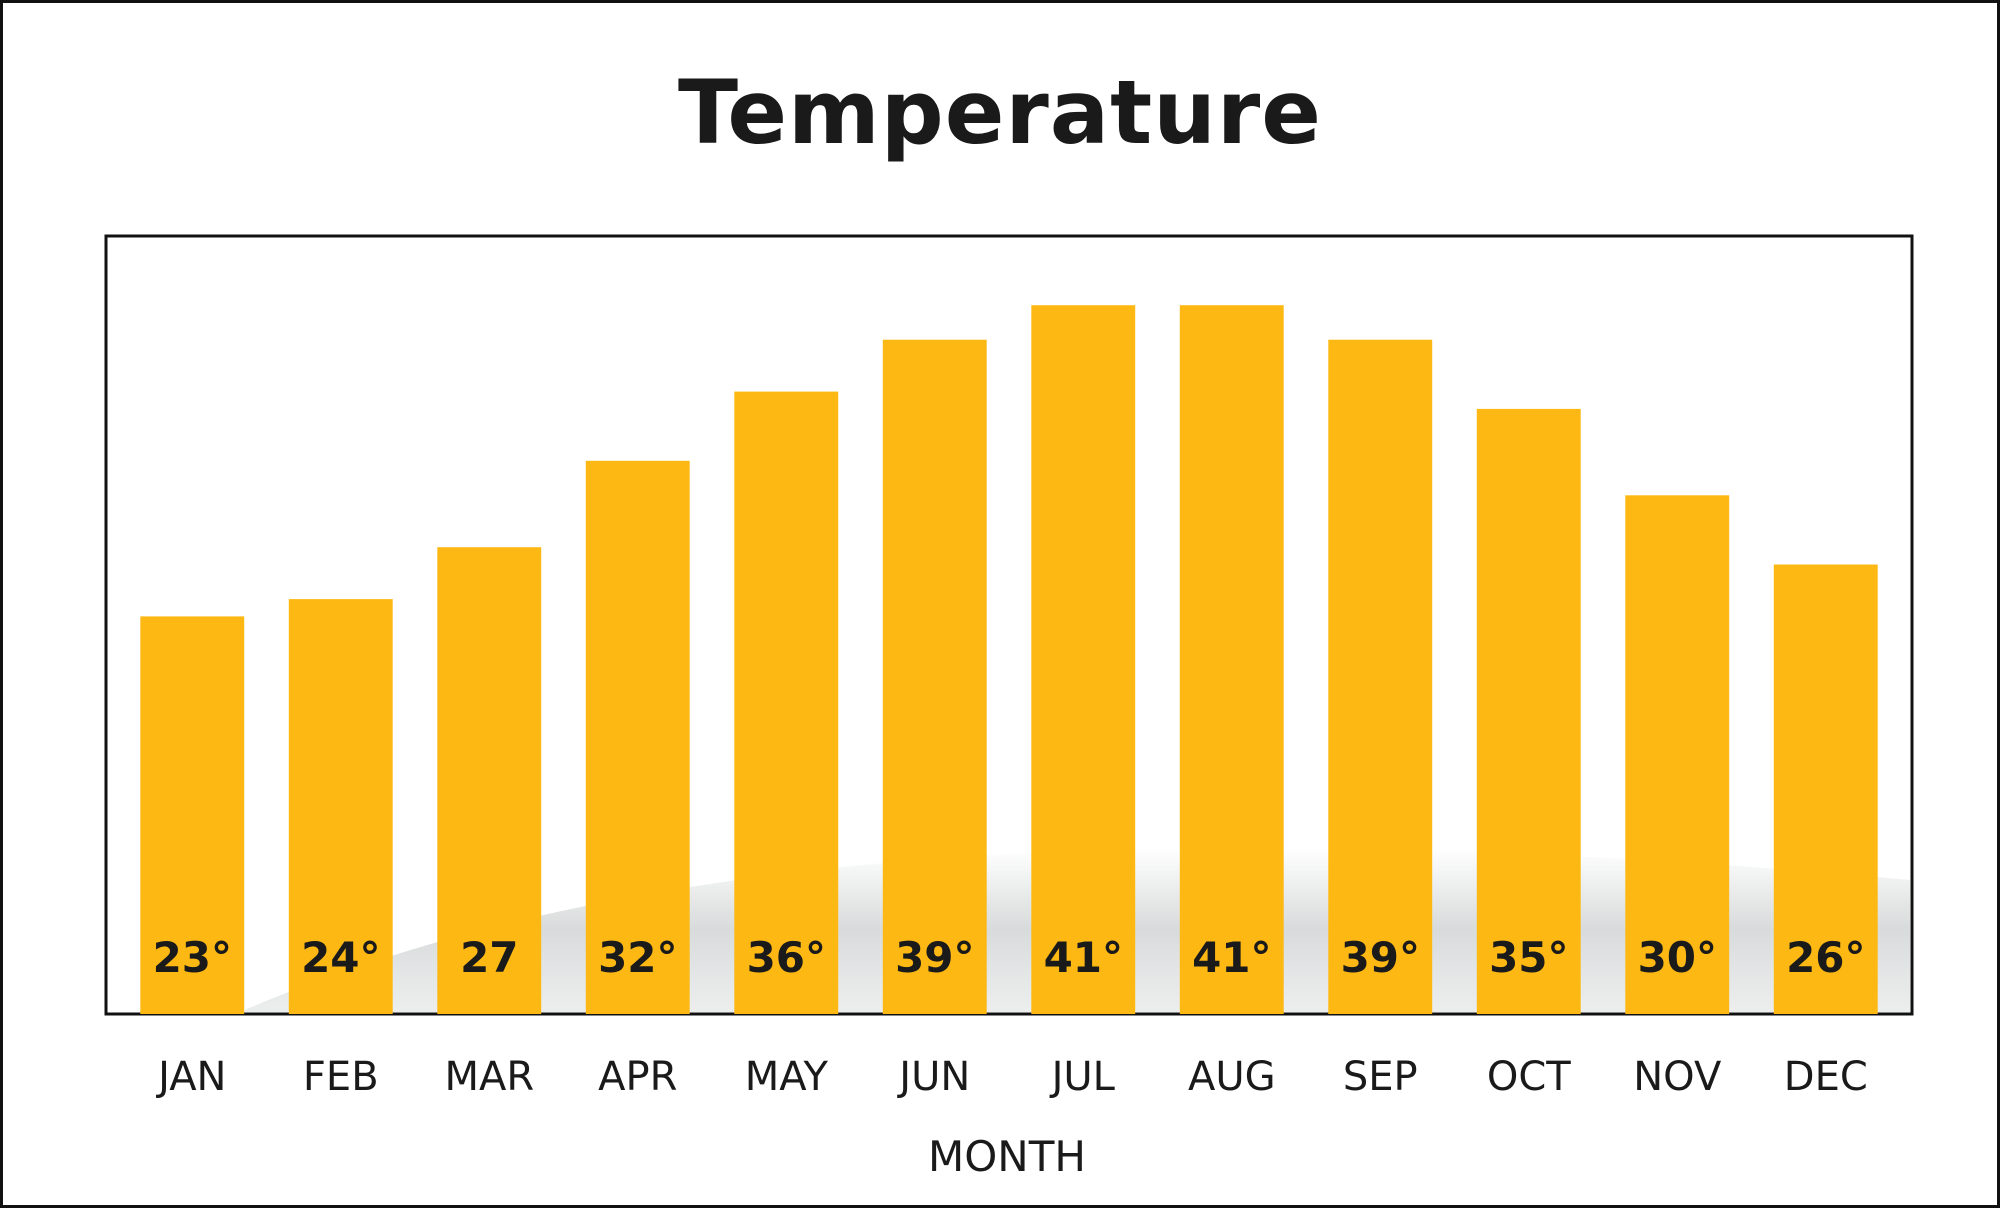 The height and width of the screenshot is (1208, 2000). Describe the element at coordinates (1528, 957) in the screenshot. I see `data-label-oct: 35°` at that location.